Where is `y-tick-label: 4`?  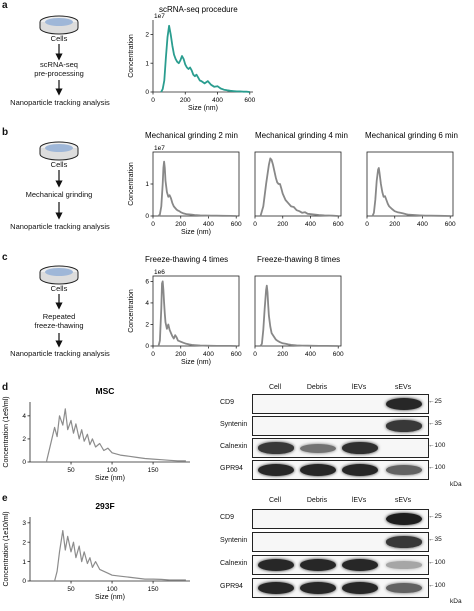 y-tick-label: 4 is located at coordinates (24, 416).